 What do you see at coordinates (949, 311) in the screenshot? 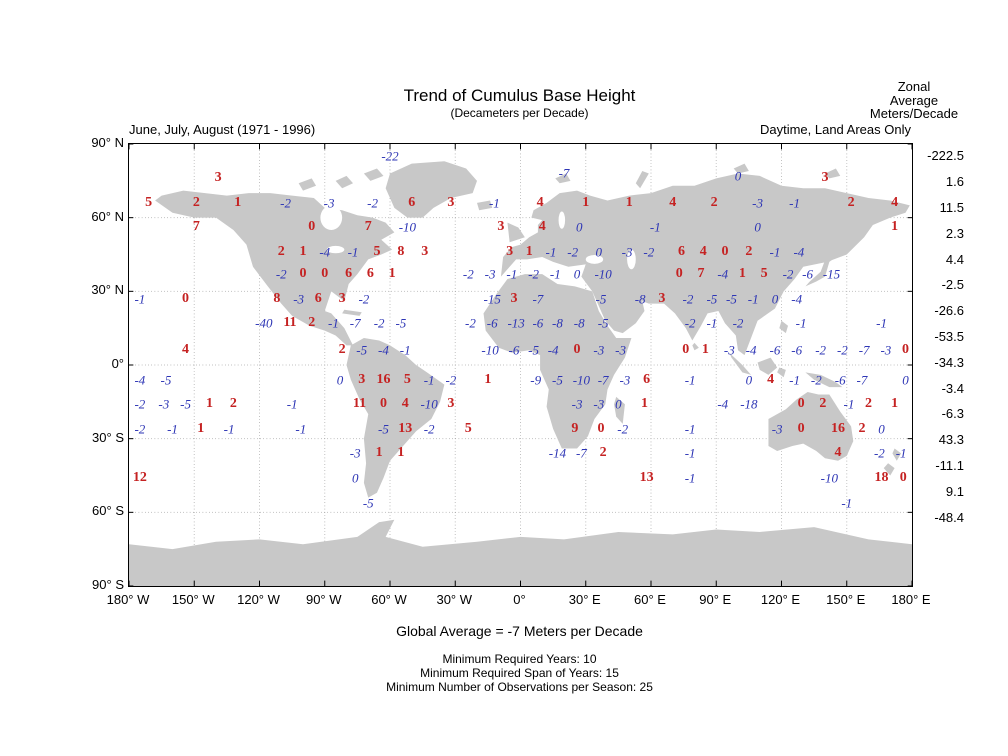
I see `zonal-average-value: -26.6` at bounding box center [949, 311].